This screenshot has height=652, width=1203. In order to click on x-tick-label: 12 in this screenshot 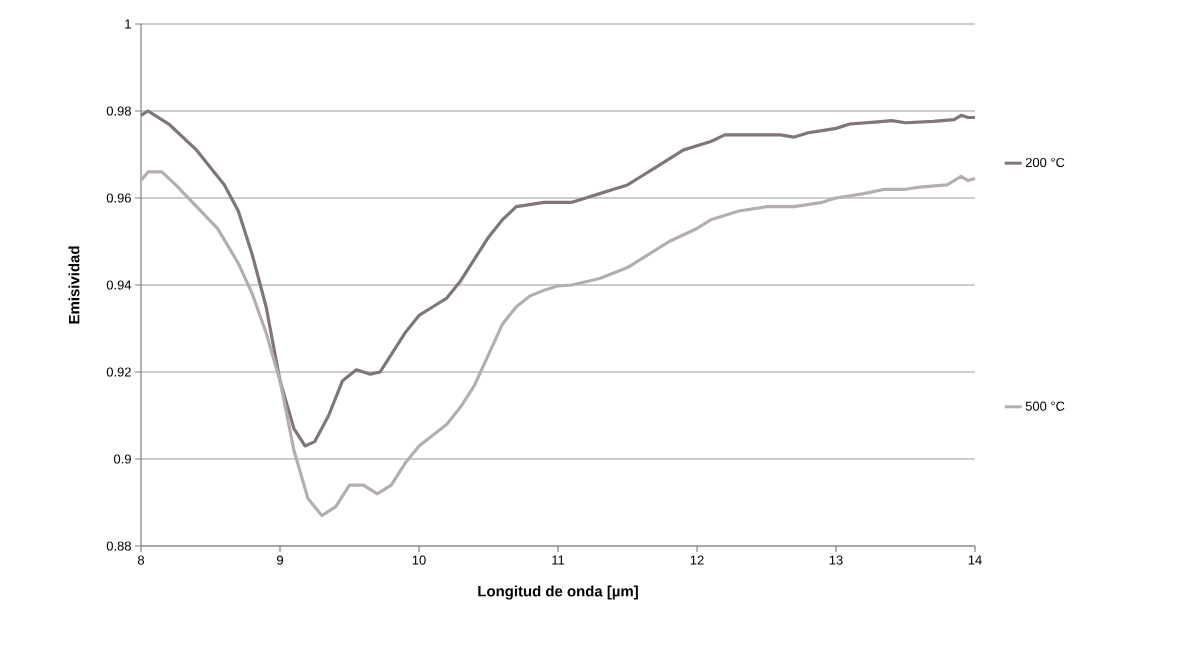, I will do `click(697, 560)`.